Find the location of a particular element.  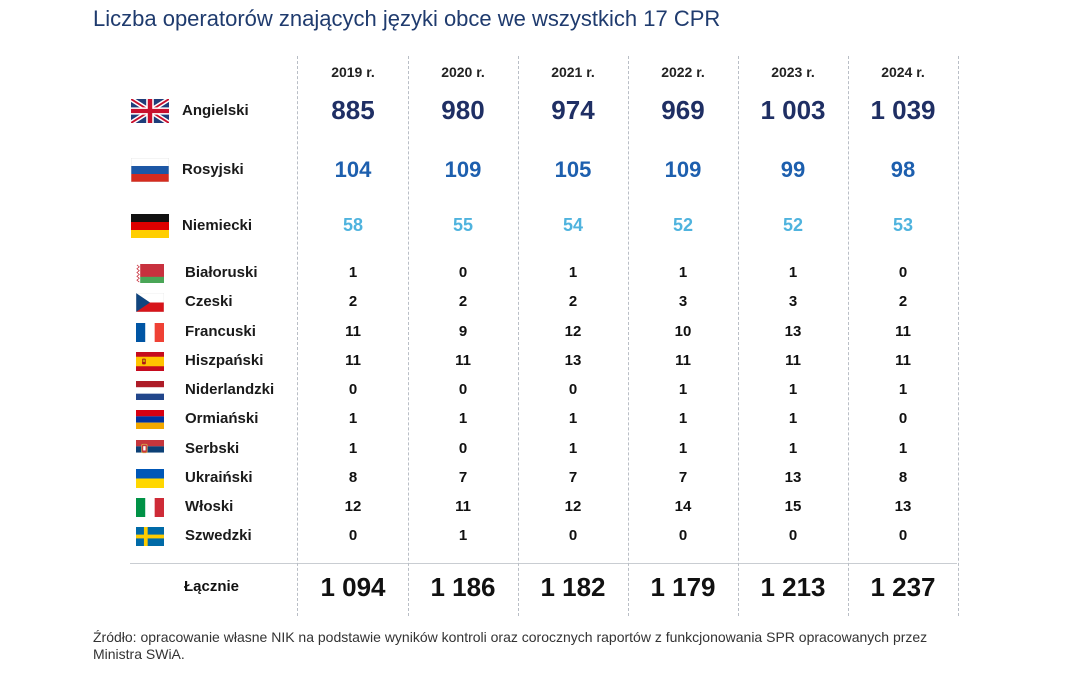

total-label: Łącznie is located at coordinates (212, 586).